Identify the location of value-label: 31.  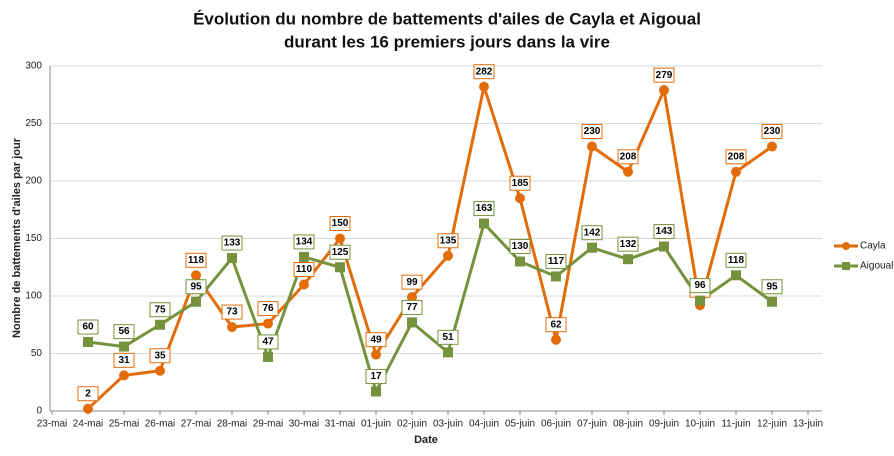
(124, 360).